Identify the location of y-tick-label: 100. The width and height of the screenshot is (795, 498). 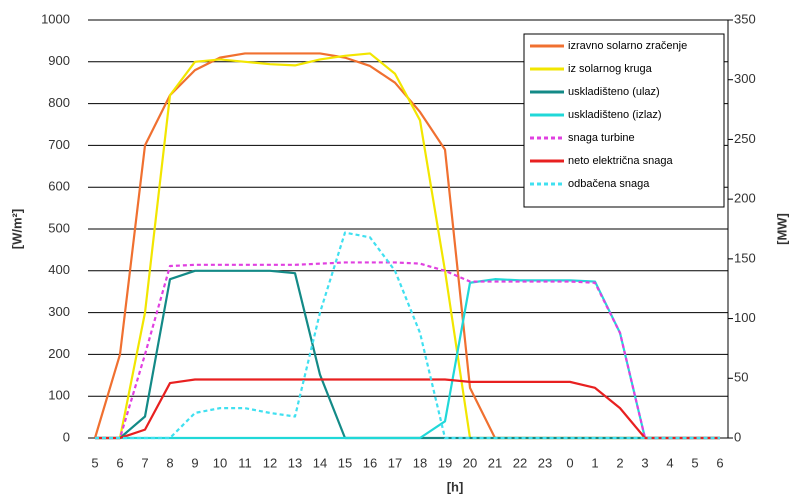
(59, 395).